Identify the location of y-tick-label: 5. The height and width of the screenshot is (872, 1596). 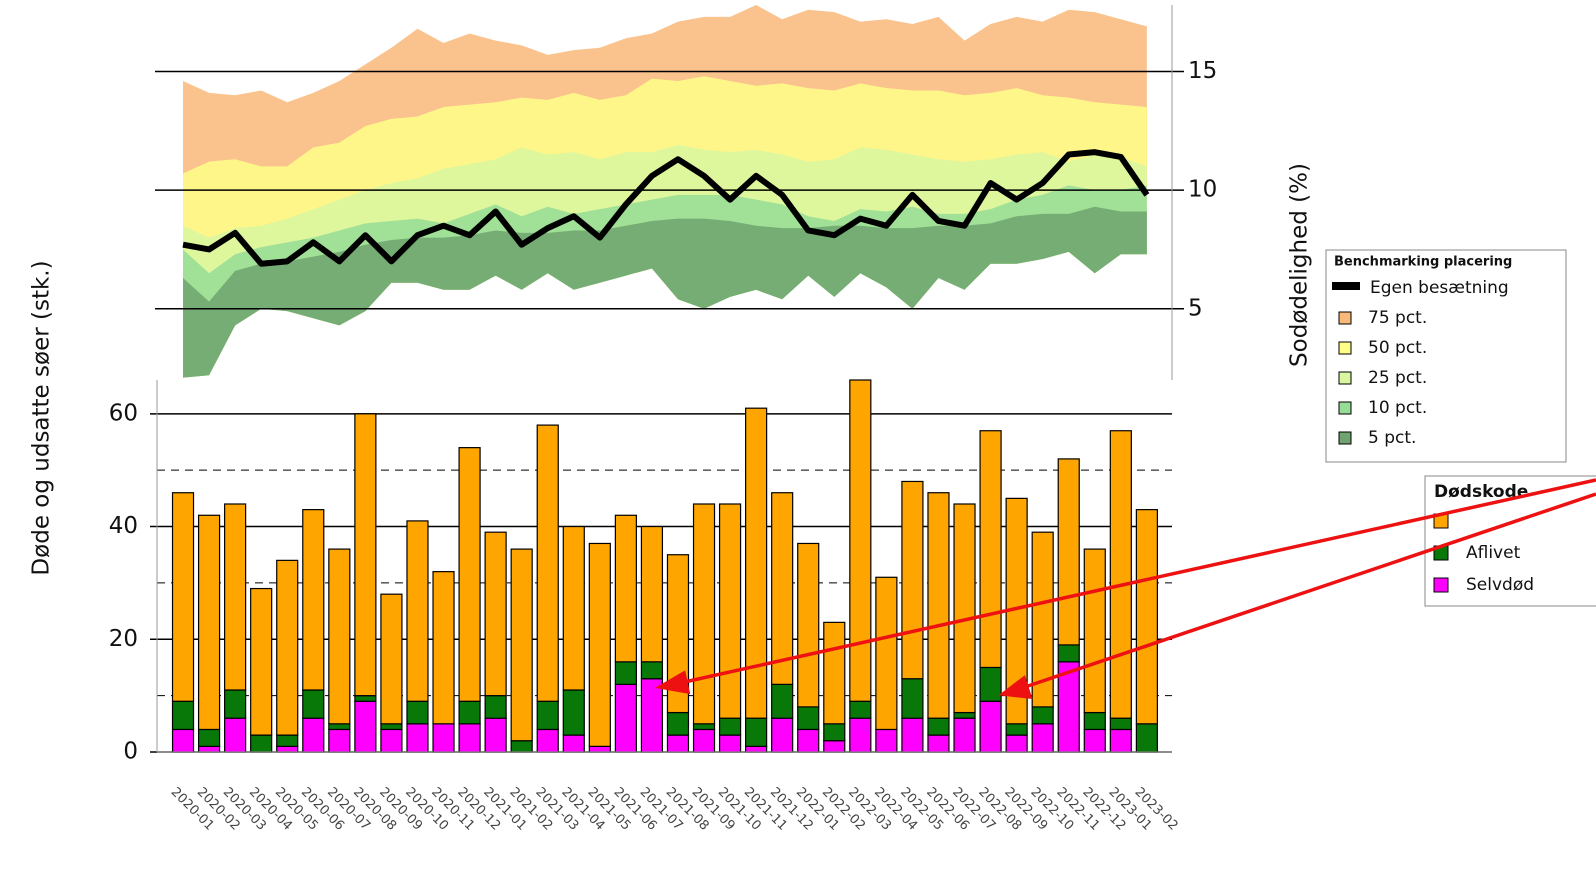
(1195, 308).